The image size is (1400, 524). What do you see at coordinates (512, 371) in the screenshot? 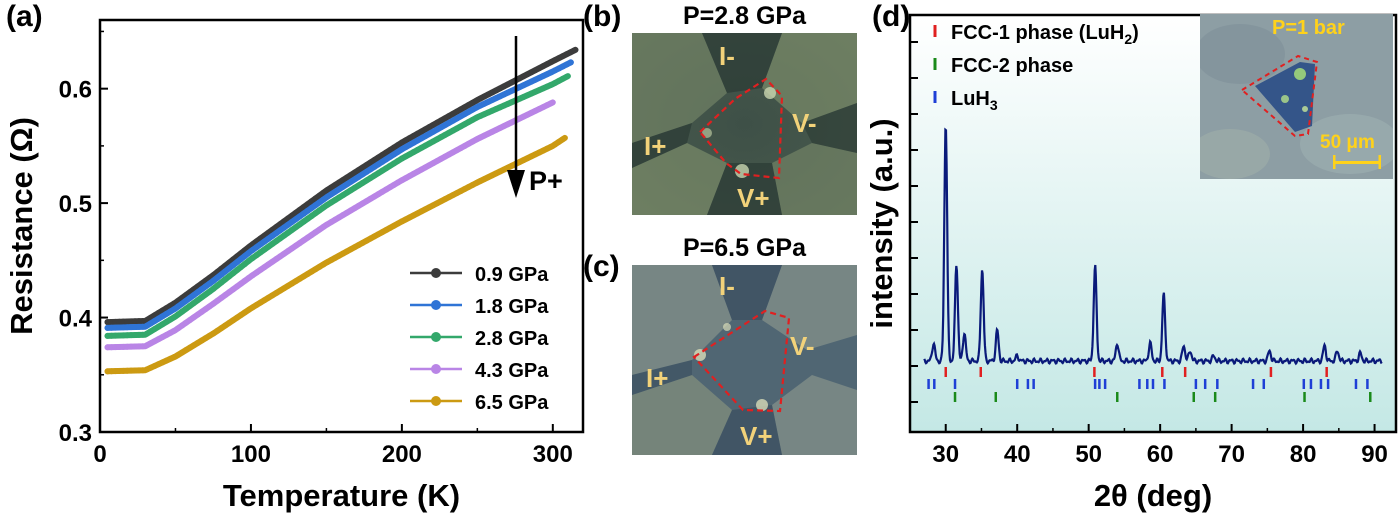
I see `legend-label: 4.3 GPa` at bounding box center [512, 371].